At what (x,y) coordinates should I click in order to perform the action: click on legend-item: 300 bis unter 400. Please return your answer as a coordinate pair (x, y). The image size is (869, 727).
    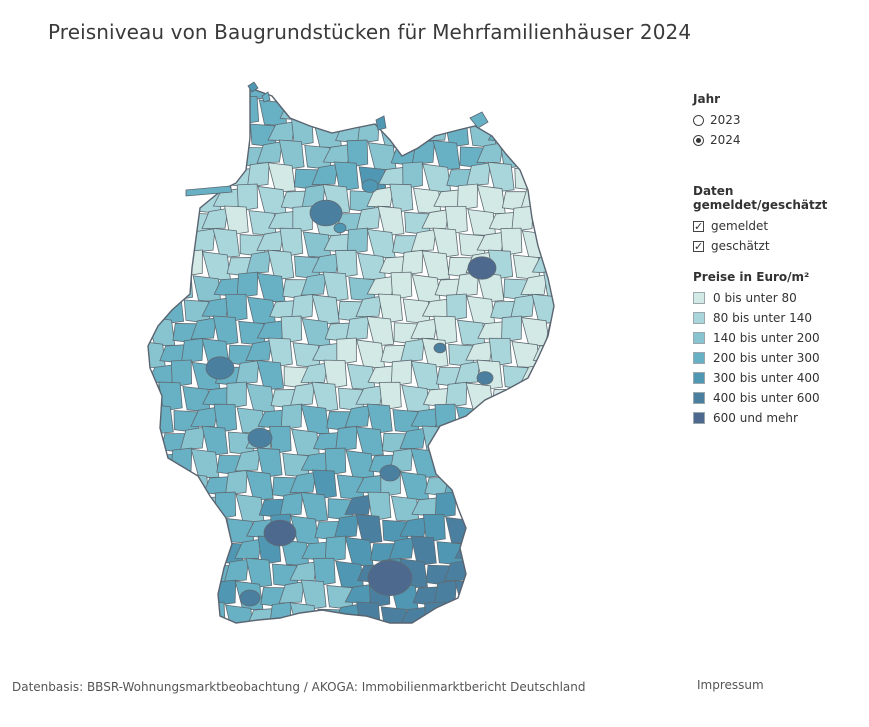
    Looking at the image, I should click on (756, 378).